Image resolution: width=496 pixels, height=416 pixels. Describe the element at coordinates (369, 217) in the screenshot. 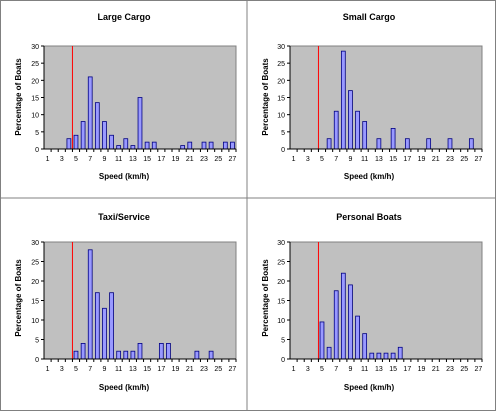

I see `chart-title: Personal Boats` at that location.